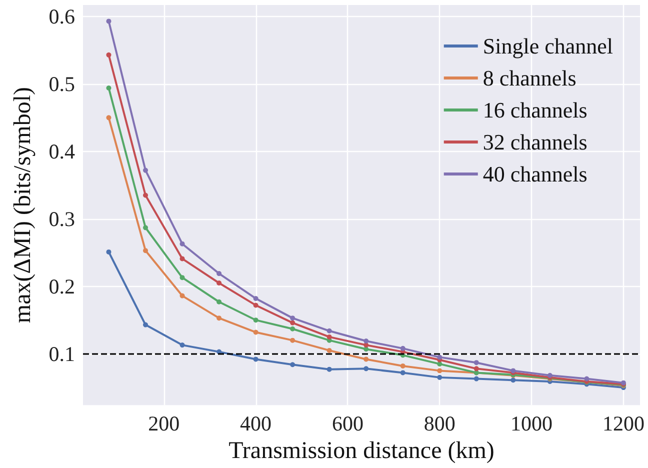  Describe the element at coordinates (61, 354) in the screenshot. I see `y-tick-label: 0.1` at that location.